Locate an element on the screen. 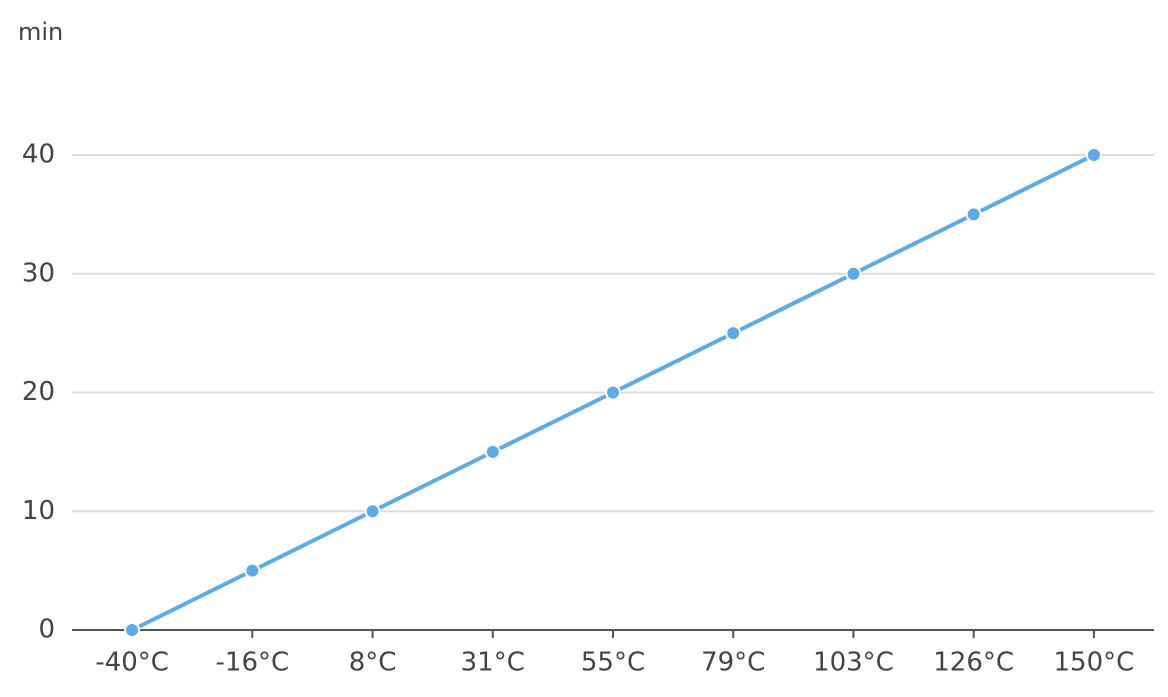 The width and height of the screenshot is (1168, 697). x-tick-label: 31°C is located at coordinates (493, 663).